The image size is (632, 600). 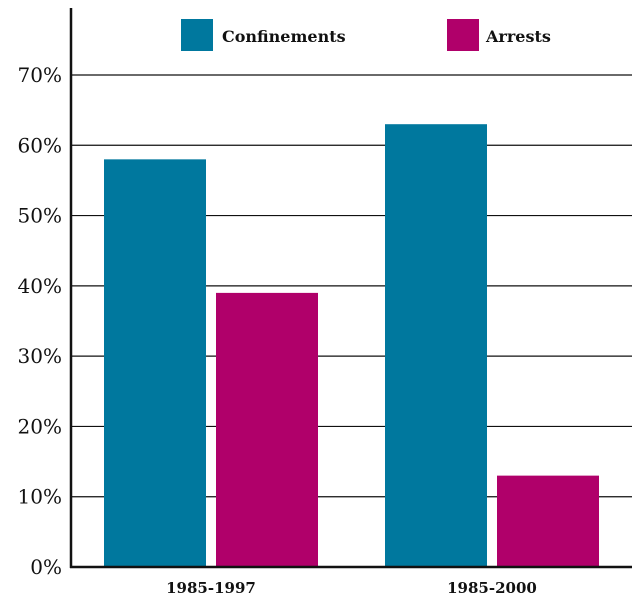 I want to click on x-tick-labels: 1985-1997 1985-2000, so click(x=351, y=588).